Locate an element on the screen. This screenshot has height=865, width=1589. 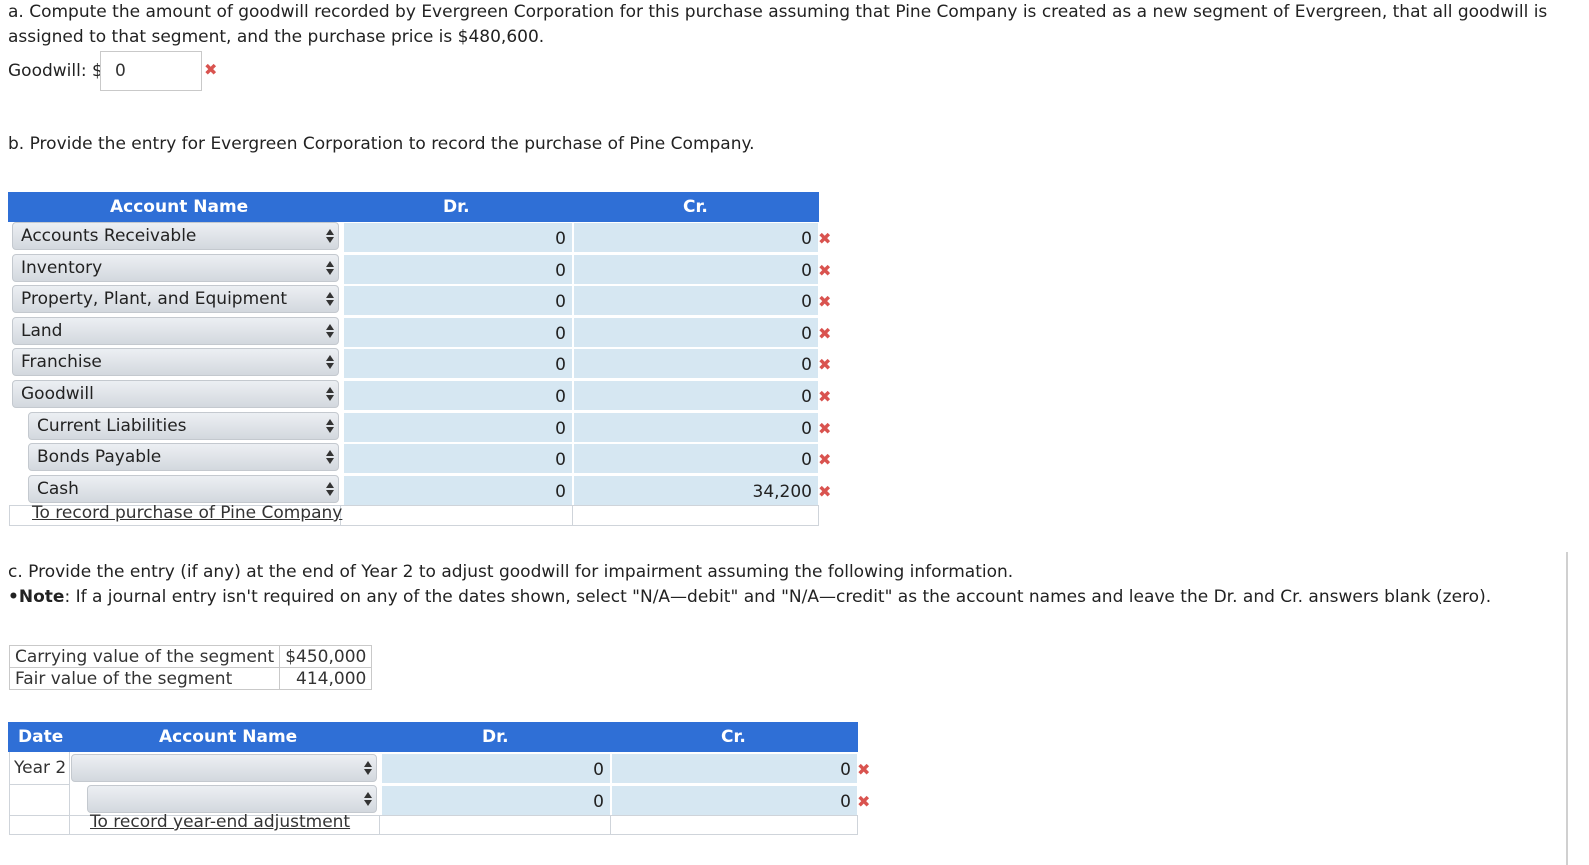
account-select: Goodwill is located at coordinates (175, 394).